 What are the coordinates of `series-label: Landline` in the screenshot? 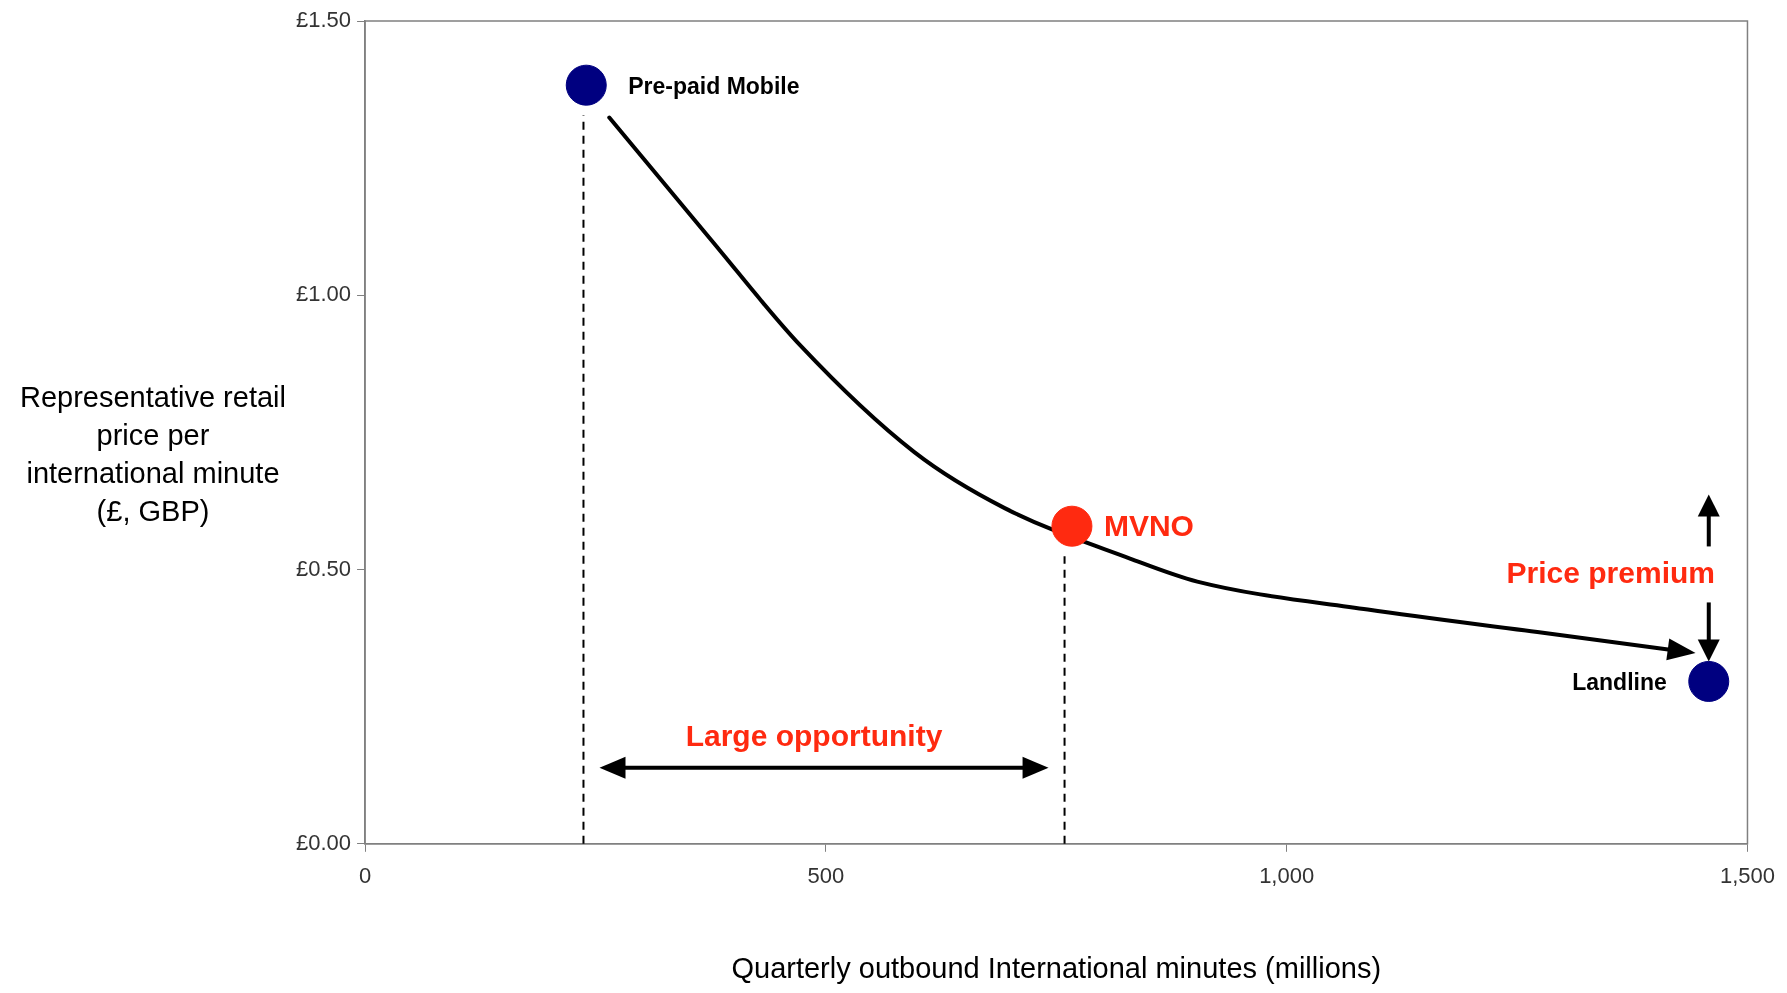 It's located at (1619, 681).